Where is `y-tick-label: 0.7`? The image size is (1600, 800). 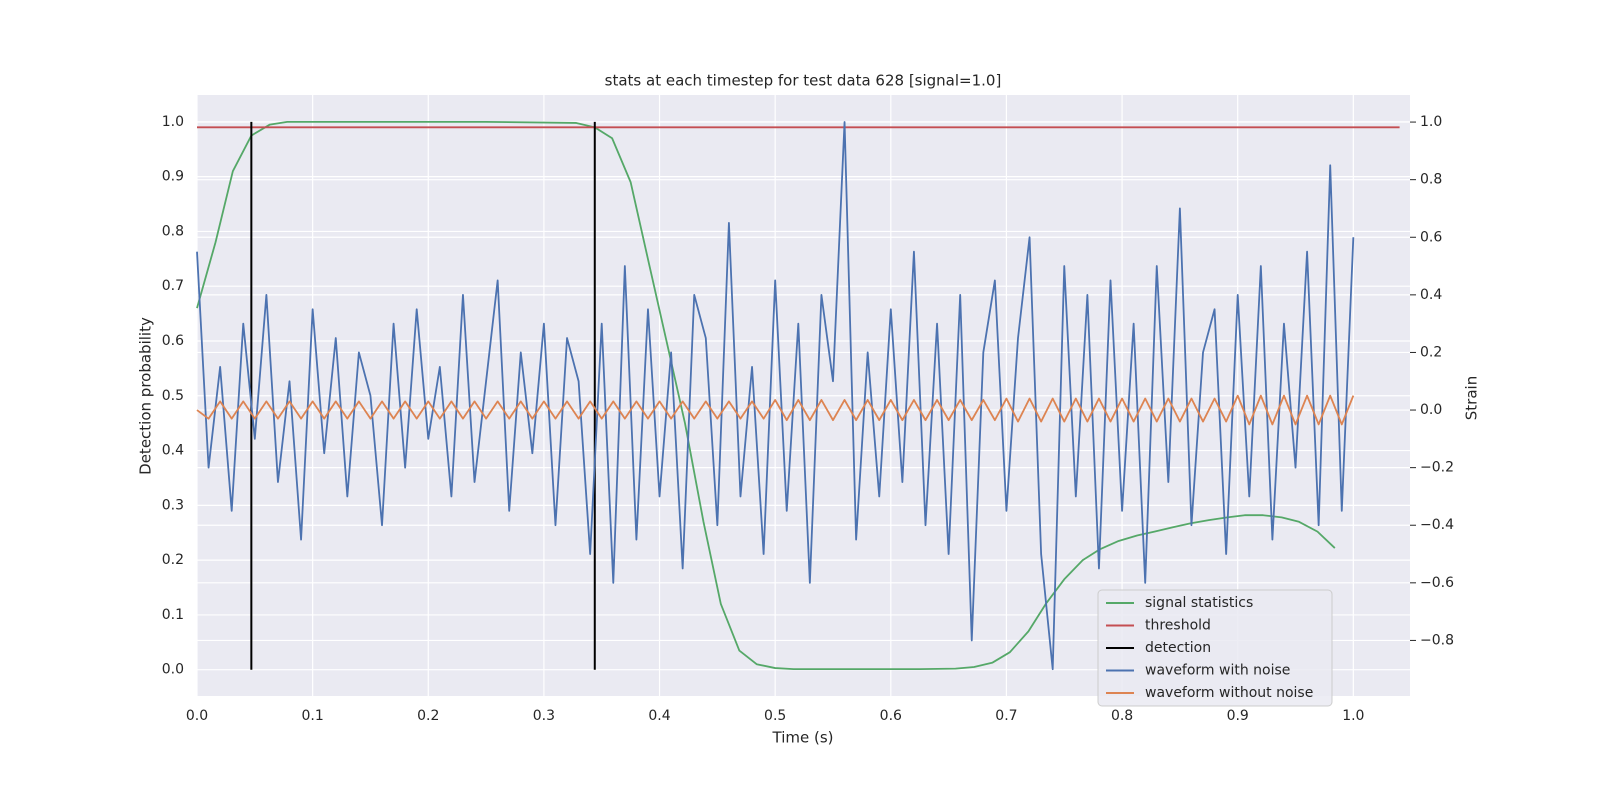 y-tick-label: 0.7 is located at coordinates (173, 286).